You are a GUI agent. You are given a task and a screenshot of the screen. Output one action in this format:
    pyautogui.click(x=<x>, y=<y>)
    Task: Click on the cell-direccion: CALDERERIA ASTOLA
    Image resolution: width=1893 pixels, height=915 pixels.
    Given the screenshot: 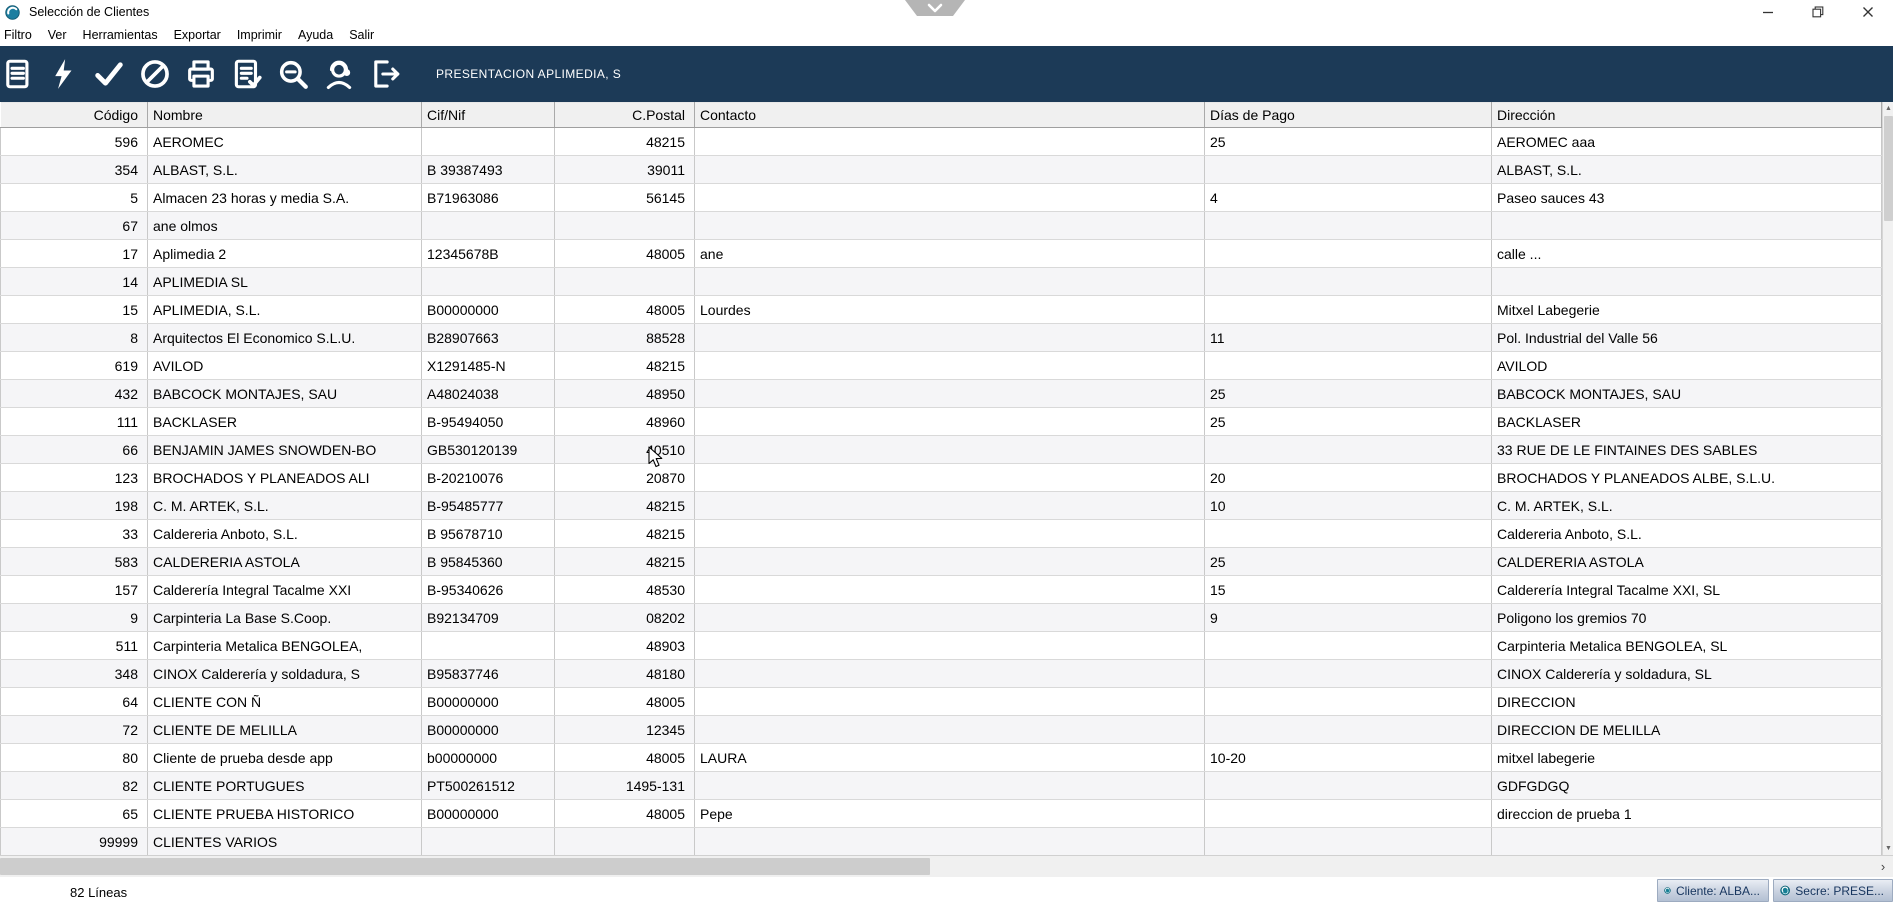 What is the action you would take?
    pyautogui.click(x=1686, y=561)
    